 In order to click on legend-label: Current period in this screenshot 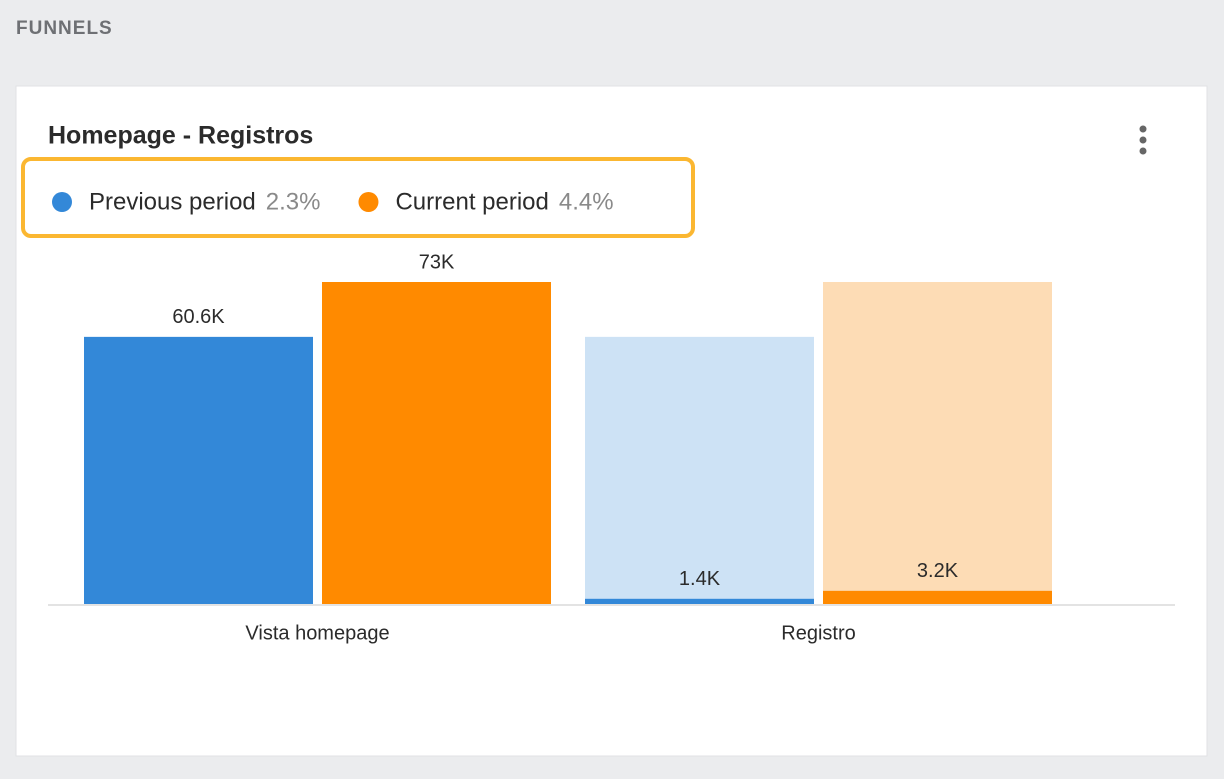, I will do `click(471, 201)`.